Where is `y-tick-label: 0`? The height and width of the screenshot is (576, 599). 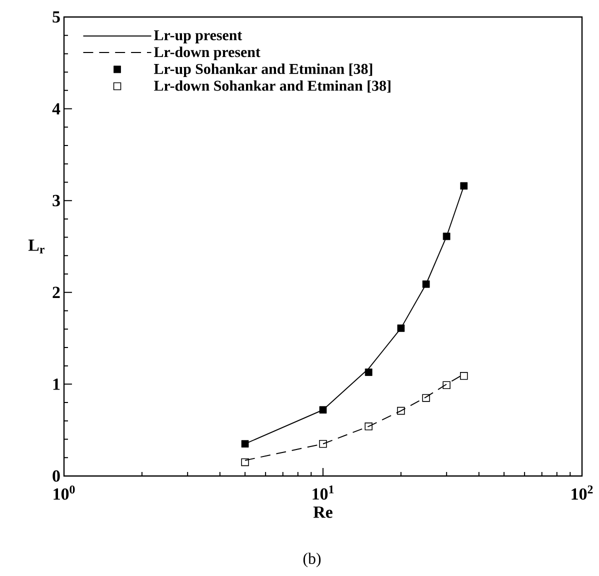 y-tick-label: 0 is located at coordinates (56, 476).